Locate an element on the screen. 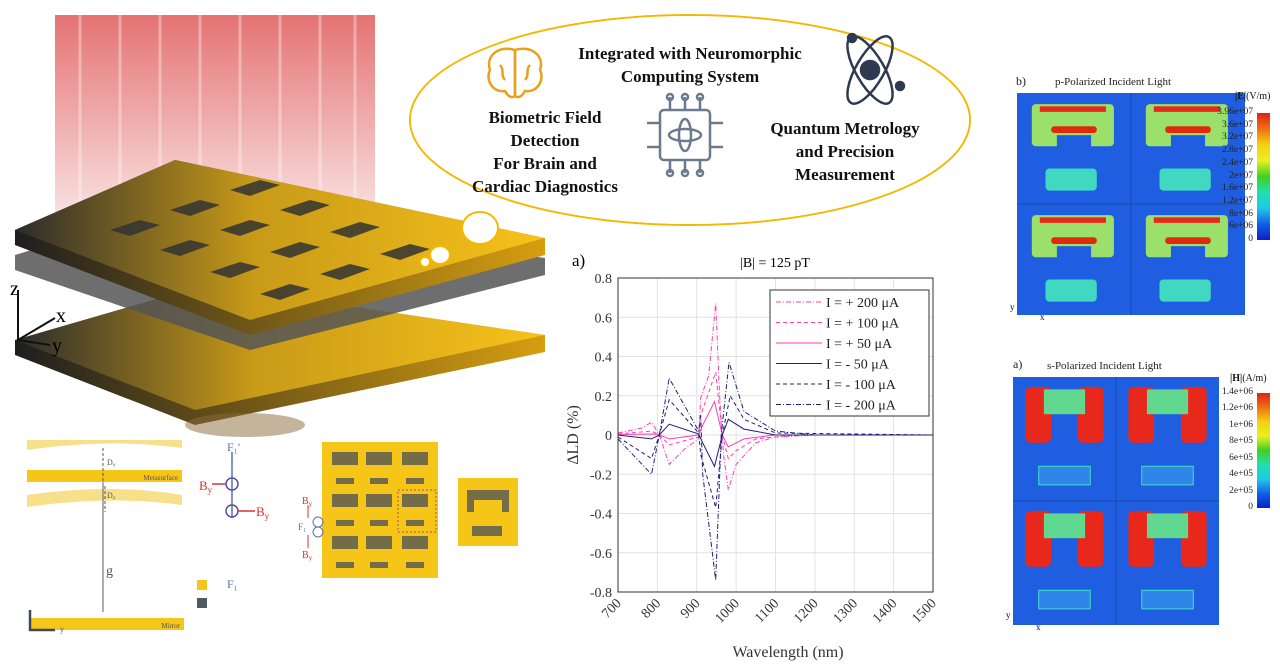  legend-label: I = - 200 μA is located at coordinates (861, 406).